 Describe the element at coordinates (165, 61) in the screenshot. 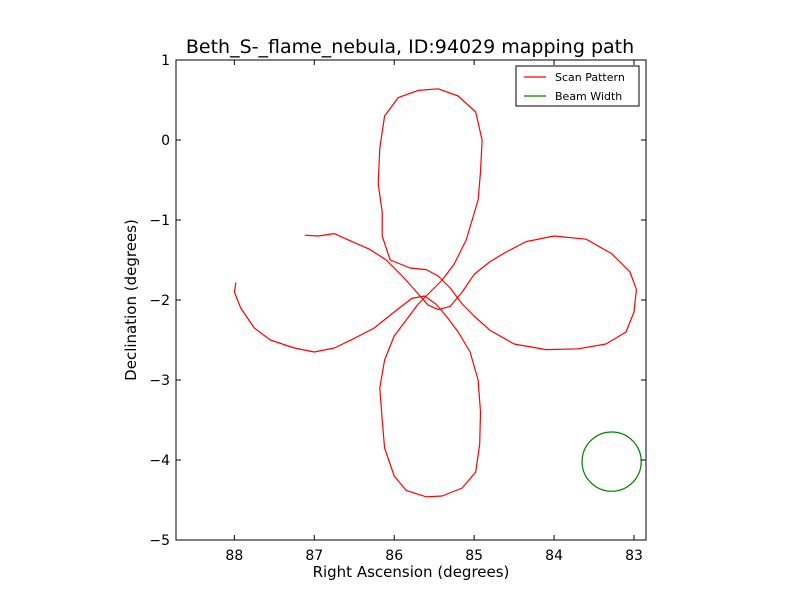

I see `y-tick-label: 1` at that location.